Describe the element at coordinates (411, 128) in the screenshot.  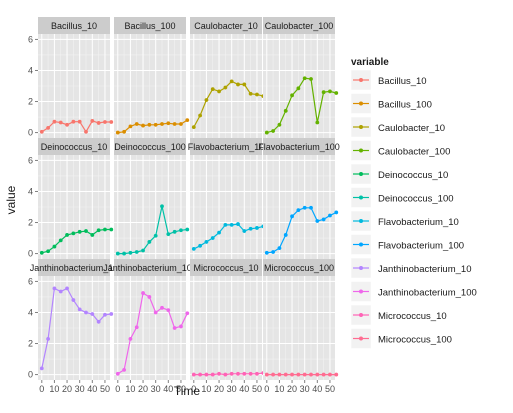
I see `legend-label: Caulobacter_10` at that location.